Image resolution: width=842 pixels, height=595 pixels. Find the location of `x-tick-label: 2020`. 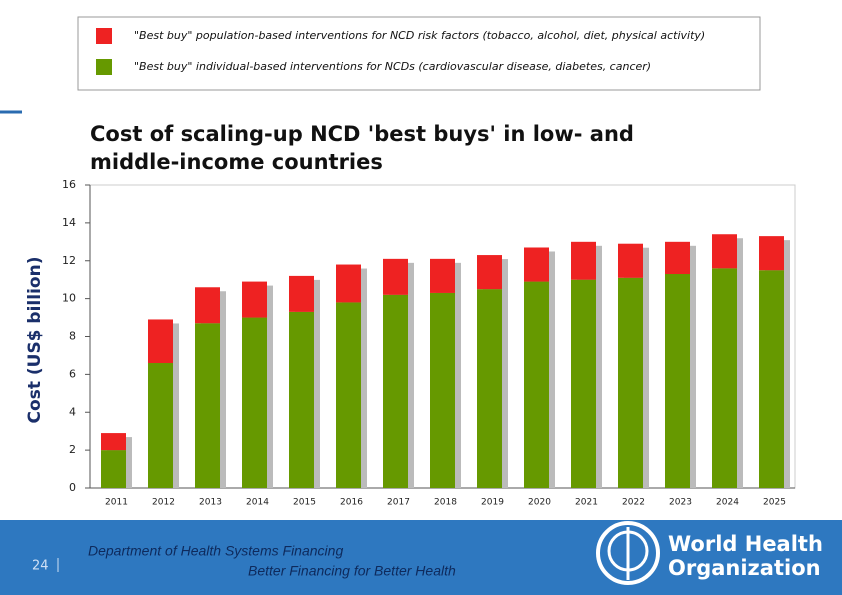

x-tick-label: 2020 is located at coordinates (539, 503).